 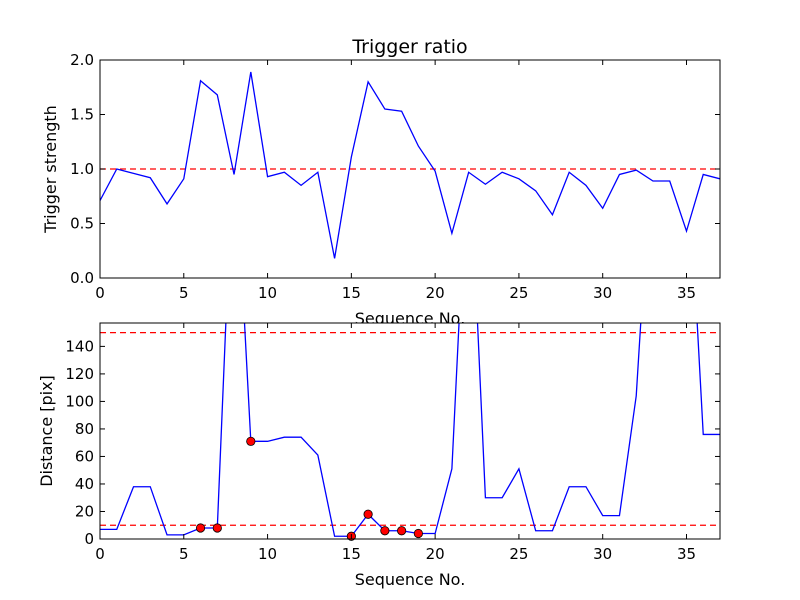 What do you see at coordinates (602, 293) in the screenshot?
I see `top-x-tick-label: 30` at bounding box center [602, 293].